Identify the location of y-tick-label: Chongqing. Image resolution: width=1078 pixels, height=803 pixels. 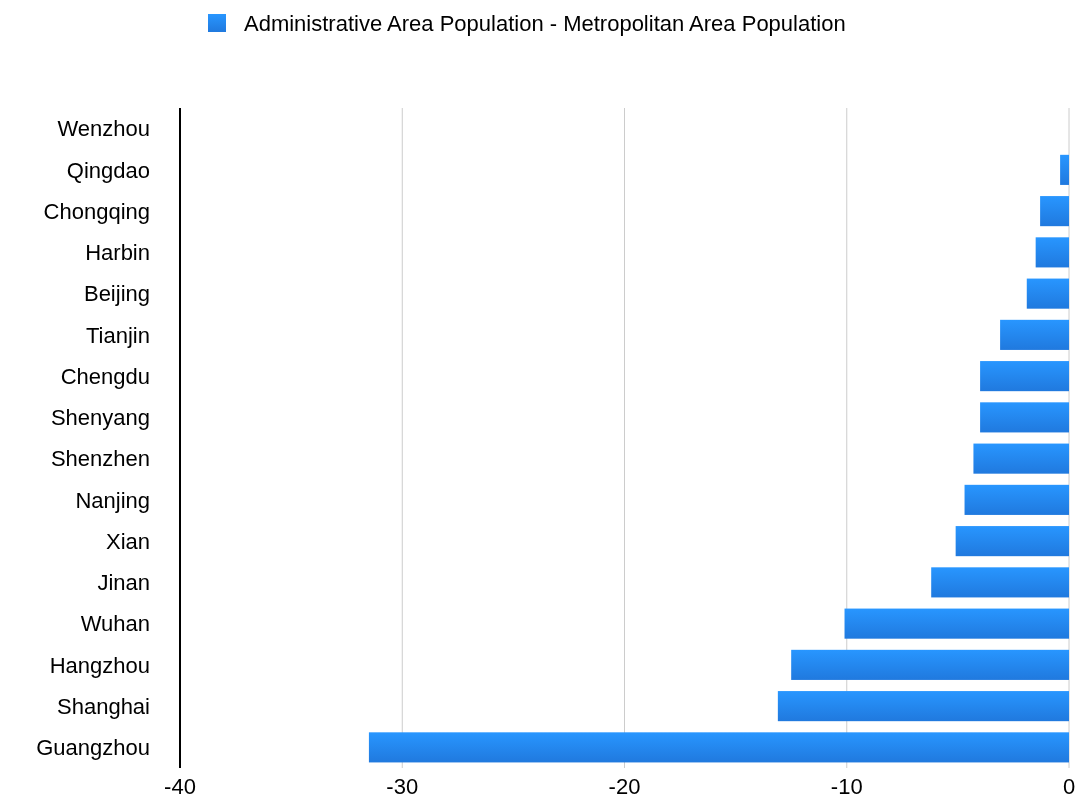
(96, 211).